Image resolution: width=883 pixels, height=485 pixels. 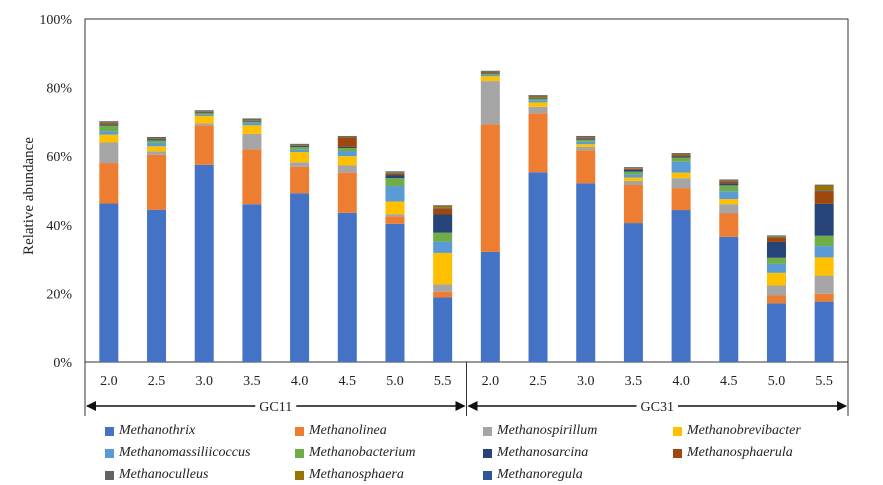 What do you see at coordinates (547, 430) in the screenshot?
I see `legend-label: Methanospirillum` at bounding box center [547, 430].